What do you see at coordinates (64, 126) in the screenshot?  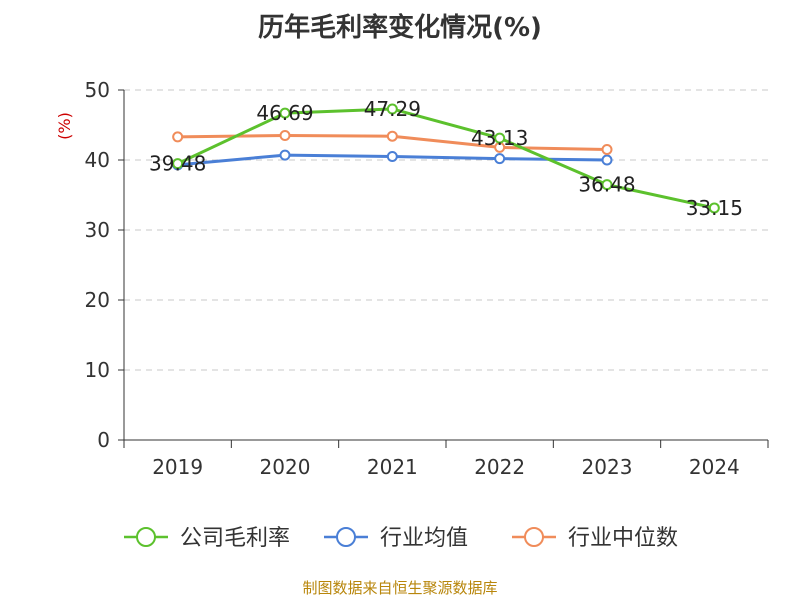 I see `y-axis-unit: (%)` at bounding box center [64, 126].